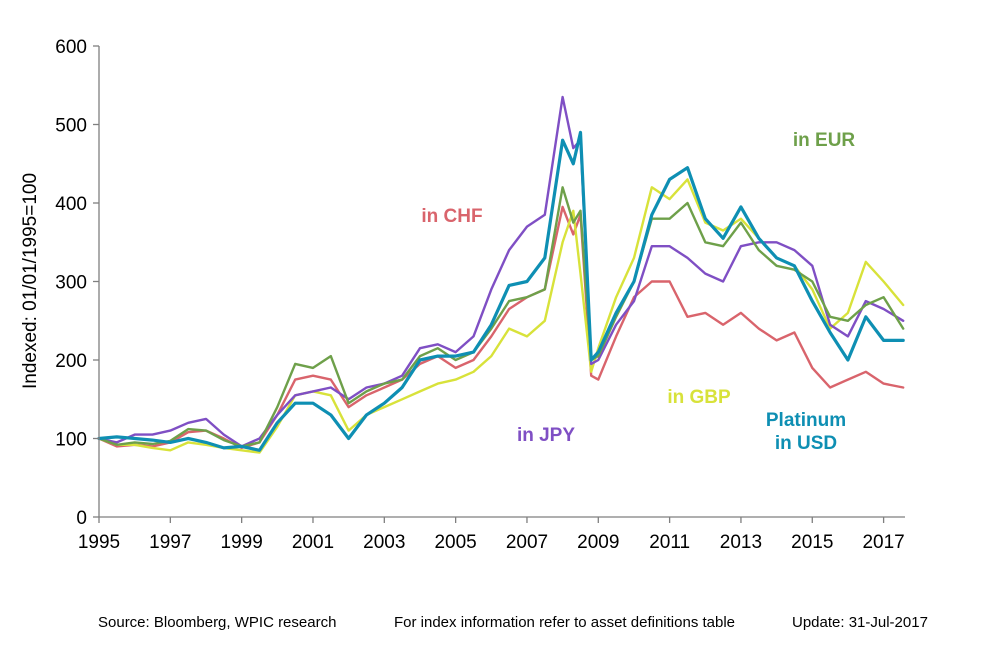  I want to click on series-label-eur: in EUR, so click(824, 140).